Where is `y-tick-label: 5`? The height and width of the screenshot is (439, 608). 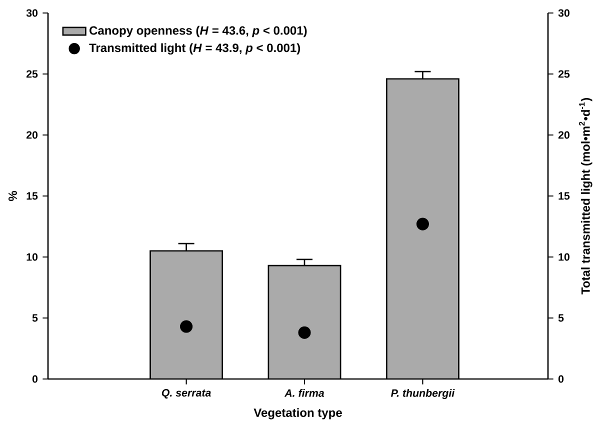
y-tick-label: 5 is located at coordinates (35, 318).